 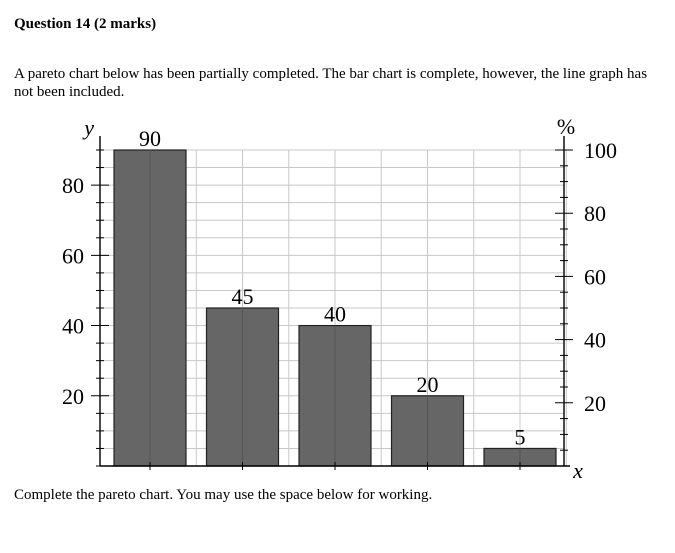 What do you see at coordinates (85, 24) in the screenshot?
I see `question-heading: Question 14 (2 marks)` at bounding box center [85, 24].